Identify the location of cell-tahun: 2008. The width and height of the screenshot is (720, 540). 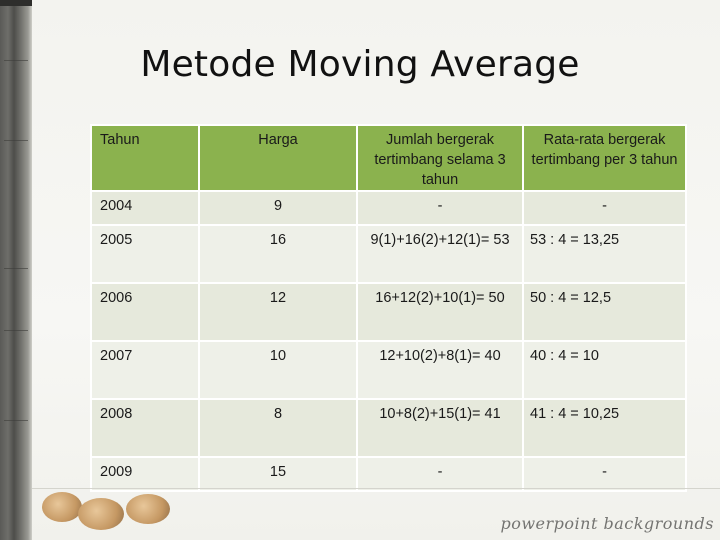
(145, 428).